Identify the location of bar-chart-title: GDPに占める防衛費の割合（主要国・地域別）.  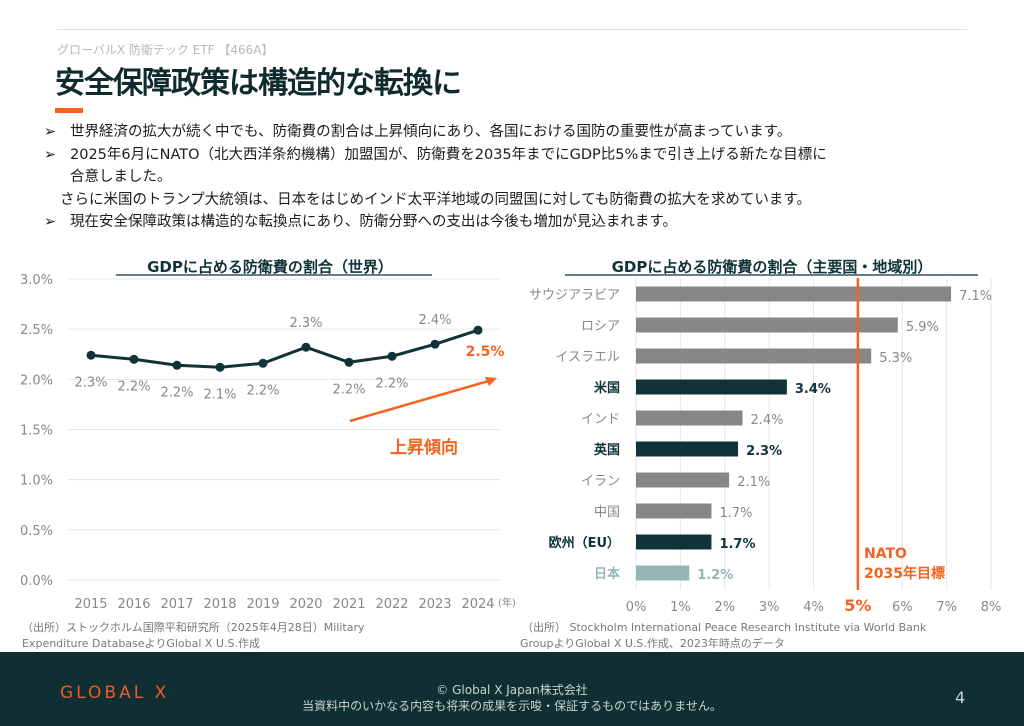
(772, 267).